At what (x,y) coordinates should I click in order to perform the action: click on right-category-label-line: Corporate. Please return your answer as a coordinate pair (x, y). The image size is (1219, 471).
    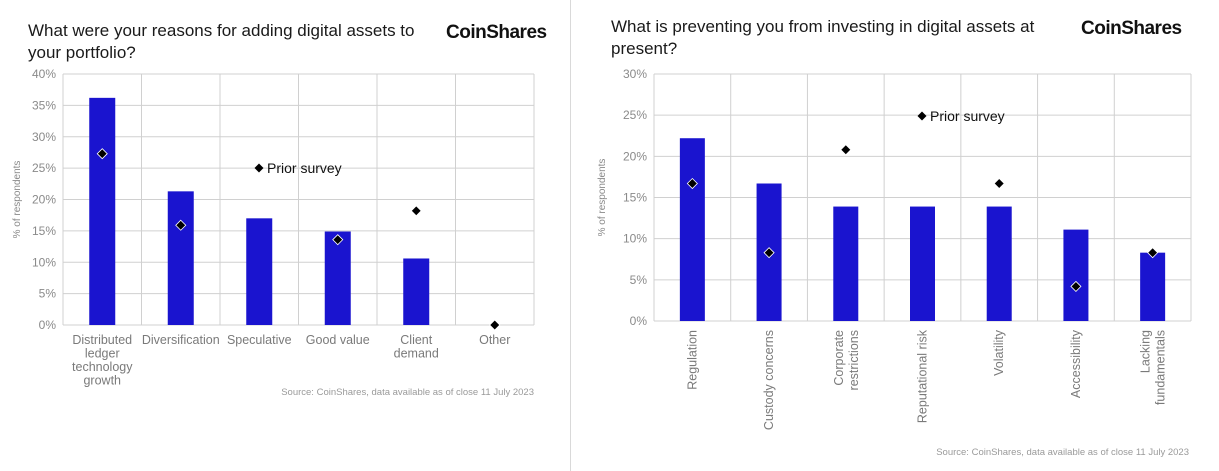
    Looking at the image, I should click on (839, 358).